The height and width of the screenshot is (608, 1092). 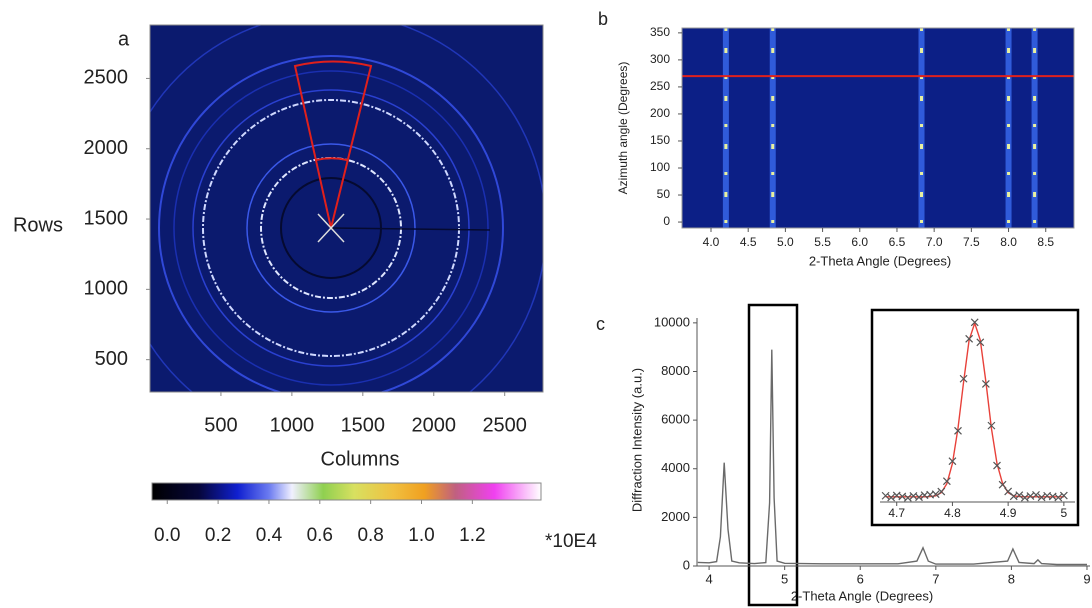 What do you see at coordinates (363, 425) in the screenshot?
I see `x-tick-label: 1500` at bounding box center [363, 425].